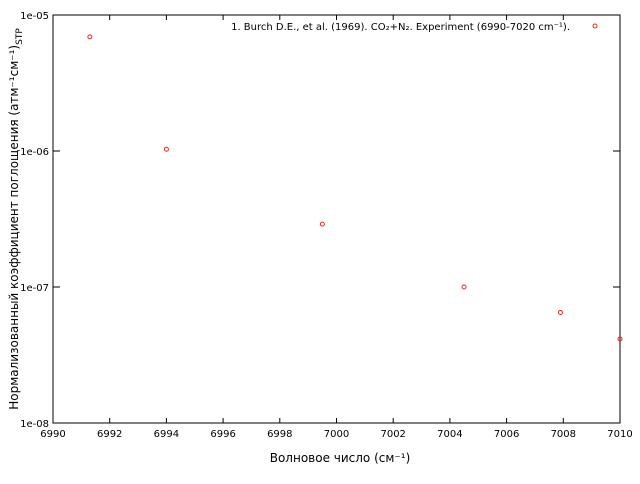  I want to click on y-tick-label: 1e-07, so click(34, 288).